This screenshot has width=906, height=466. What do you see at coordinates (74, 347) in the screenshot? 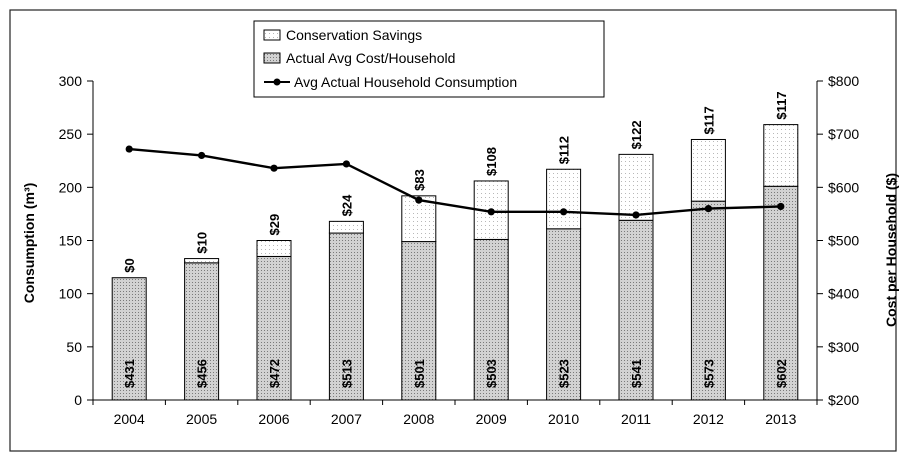
I see `y-tick-label: 50` at bounding box center [74, 347].